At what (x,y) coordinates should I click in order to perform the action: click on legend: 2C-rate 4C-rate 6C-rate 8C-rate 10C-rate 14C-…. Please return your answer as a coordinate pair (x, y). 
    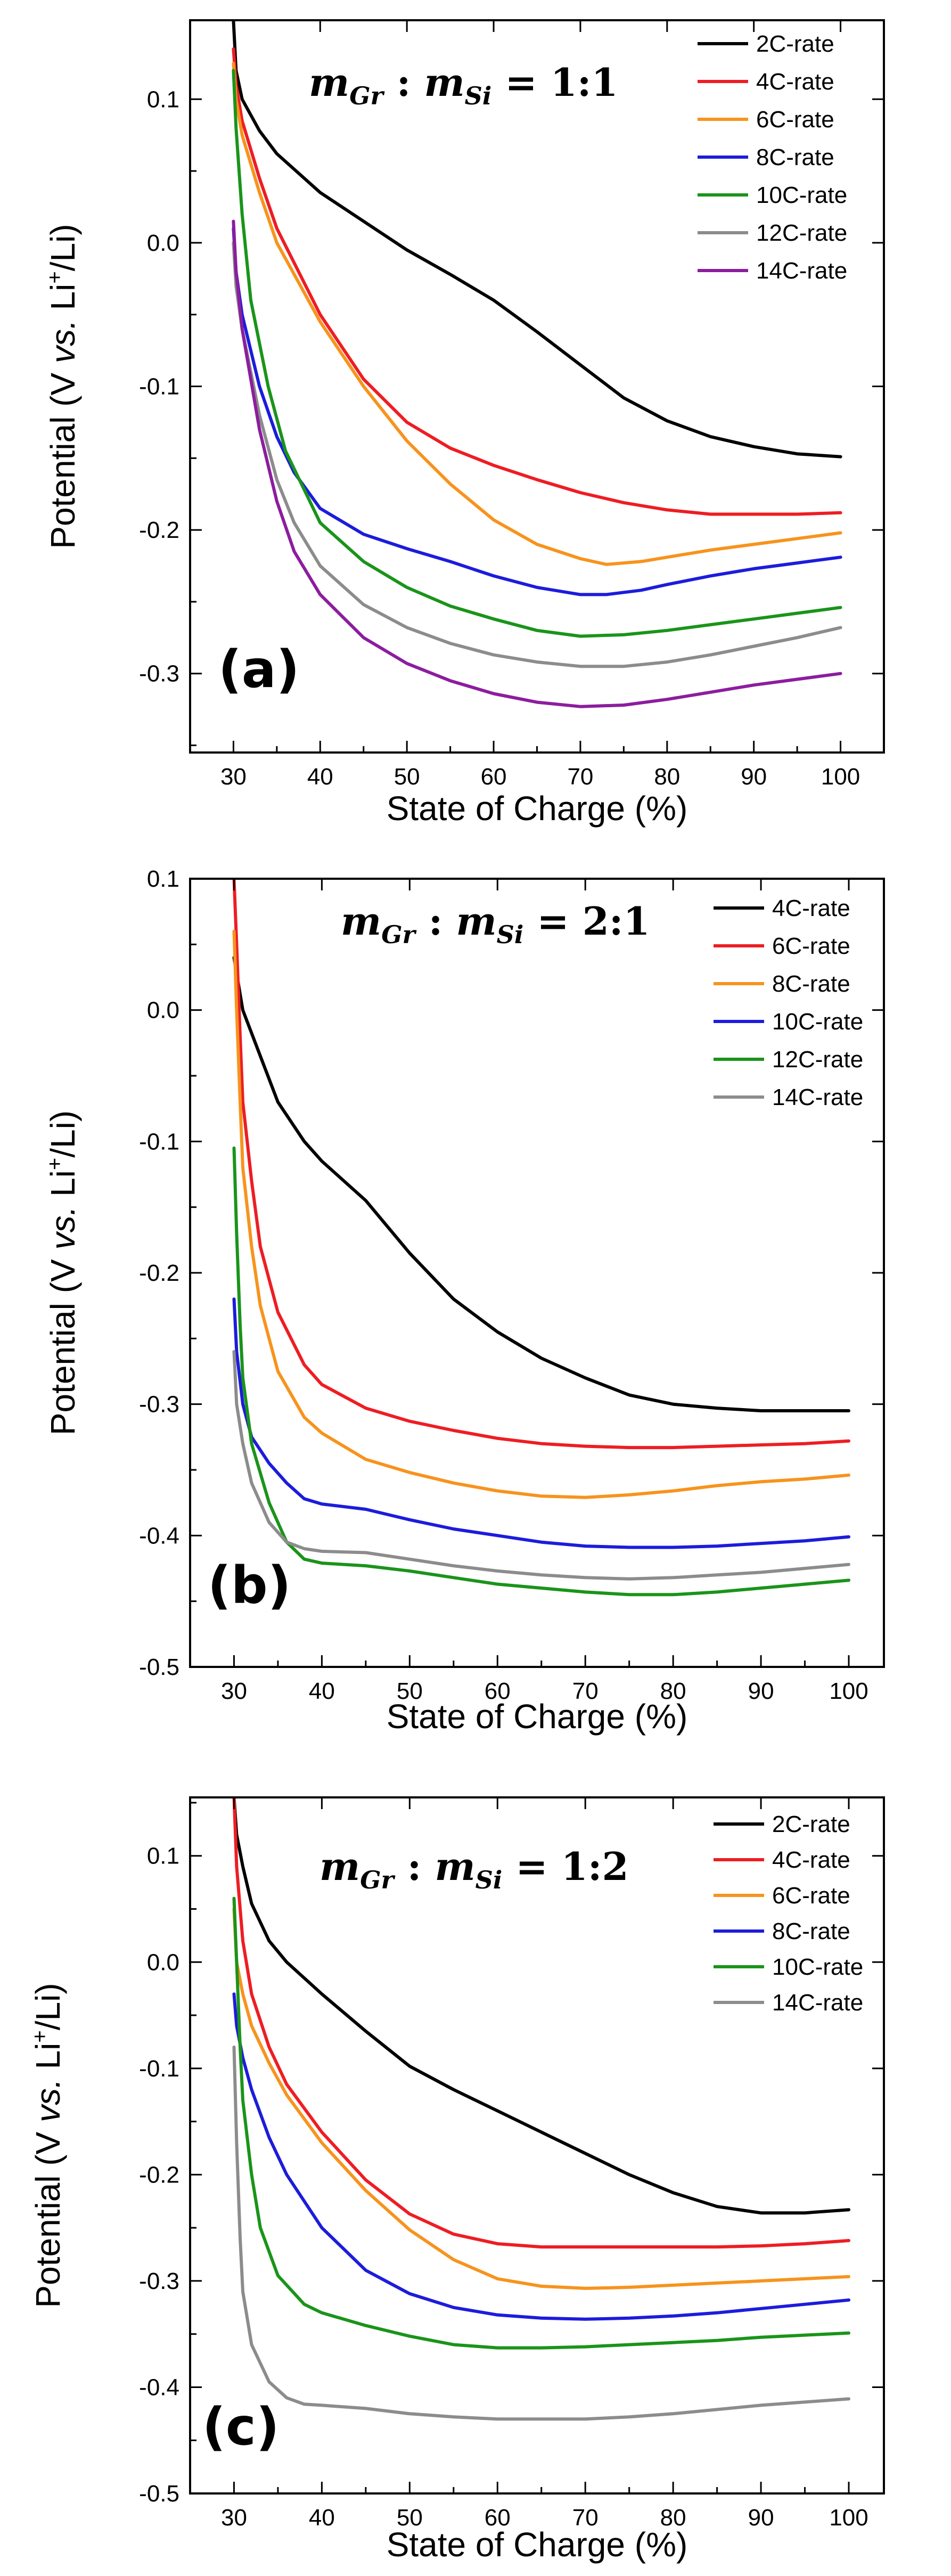
    Looking at the image, I should click on (788, 1913).